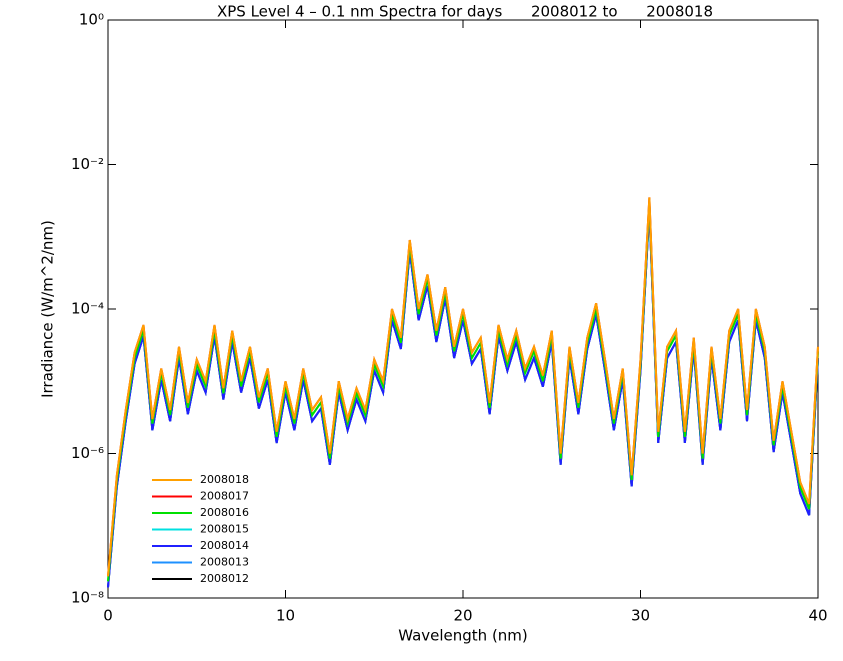 This screenshot has width=843, height=661. I want to click on legend-label: 2008015, so click(224, 529).